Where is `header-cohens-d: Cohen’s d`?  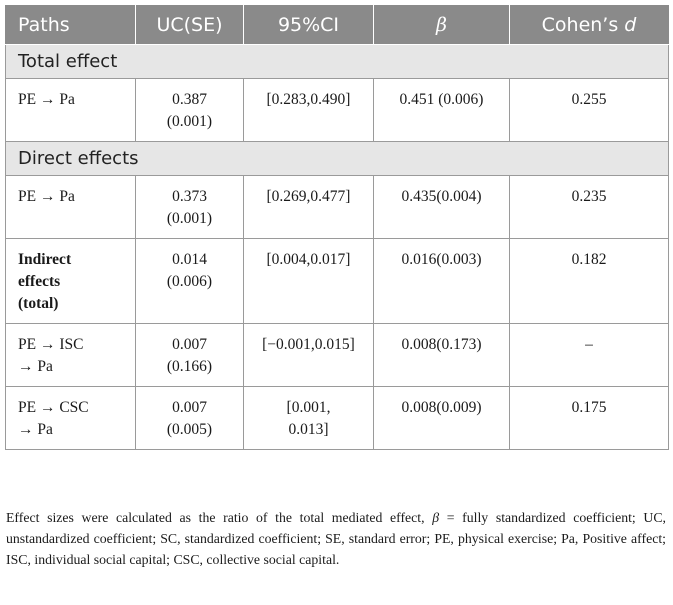 header-cohens-d: Cohen’s d is located at coordinates (589, 25).